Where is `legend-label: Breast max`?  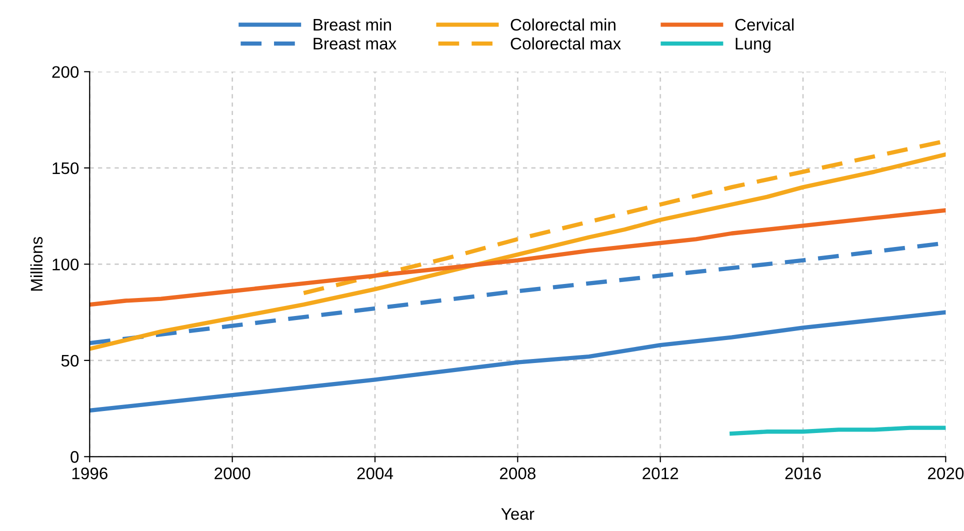
legend-label: Breast max is located at coordinates (355, 44).